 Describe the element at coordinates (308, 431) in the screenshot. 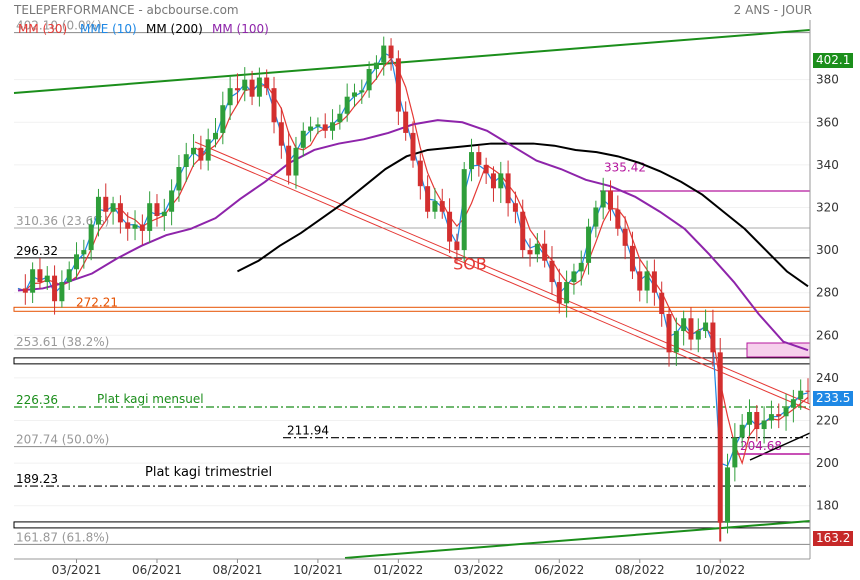

I see `support-line-label: 211.94` at that location.